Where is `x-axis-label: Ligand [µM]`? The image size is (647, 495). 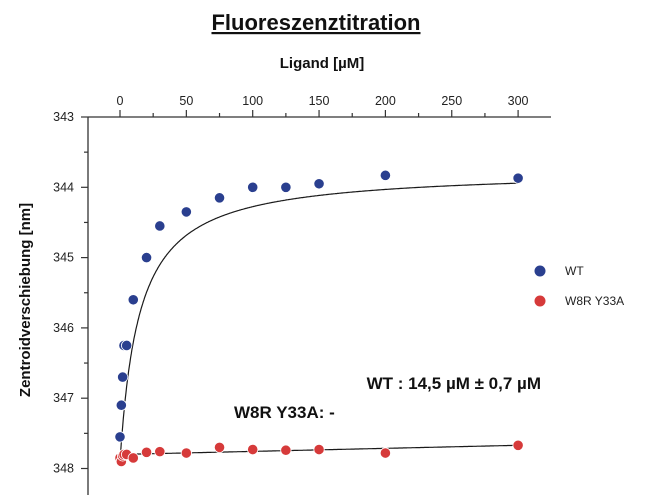
x-axis-label: Ligand [µM] is located at coordinates (322, 63).